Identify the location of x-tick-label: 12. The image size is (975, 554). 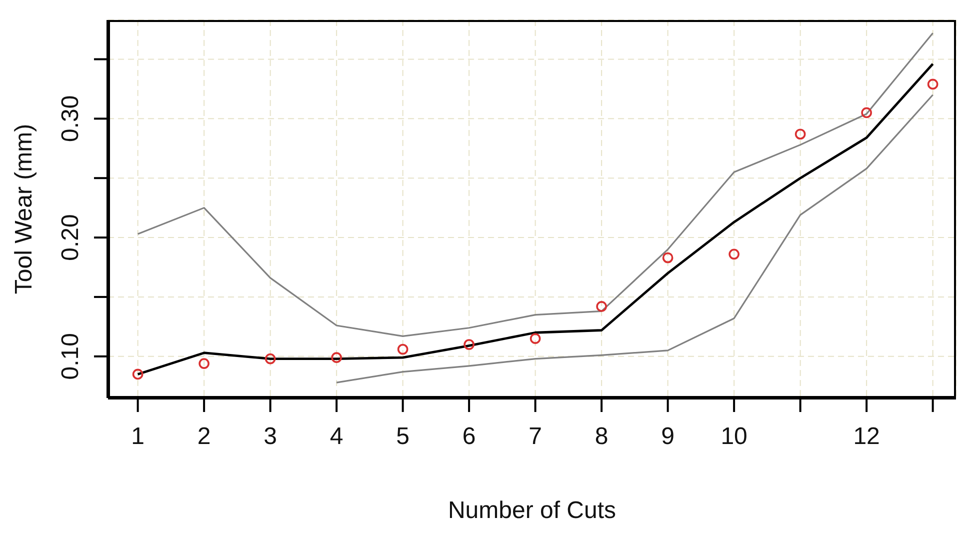
(866, 436).